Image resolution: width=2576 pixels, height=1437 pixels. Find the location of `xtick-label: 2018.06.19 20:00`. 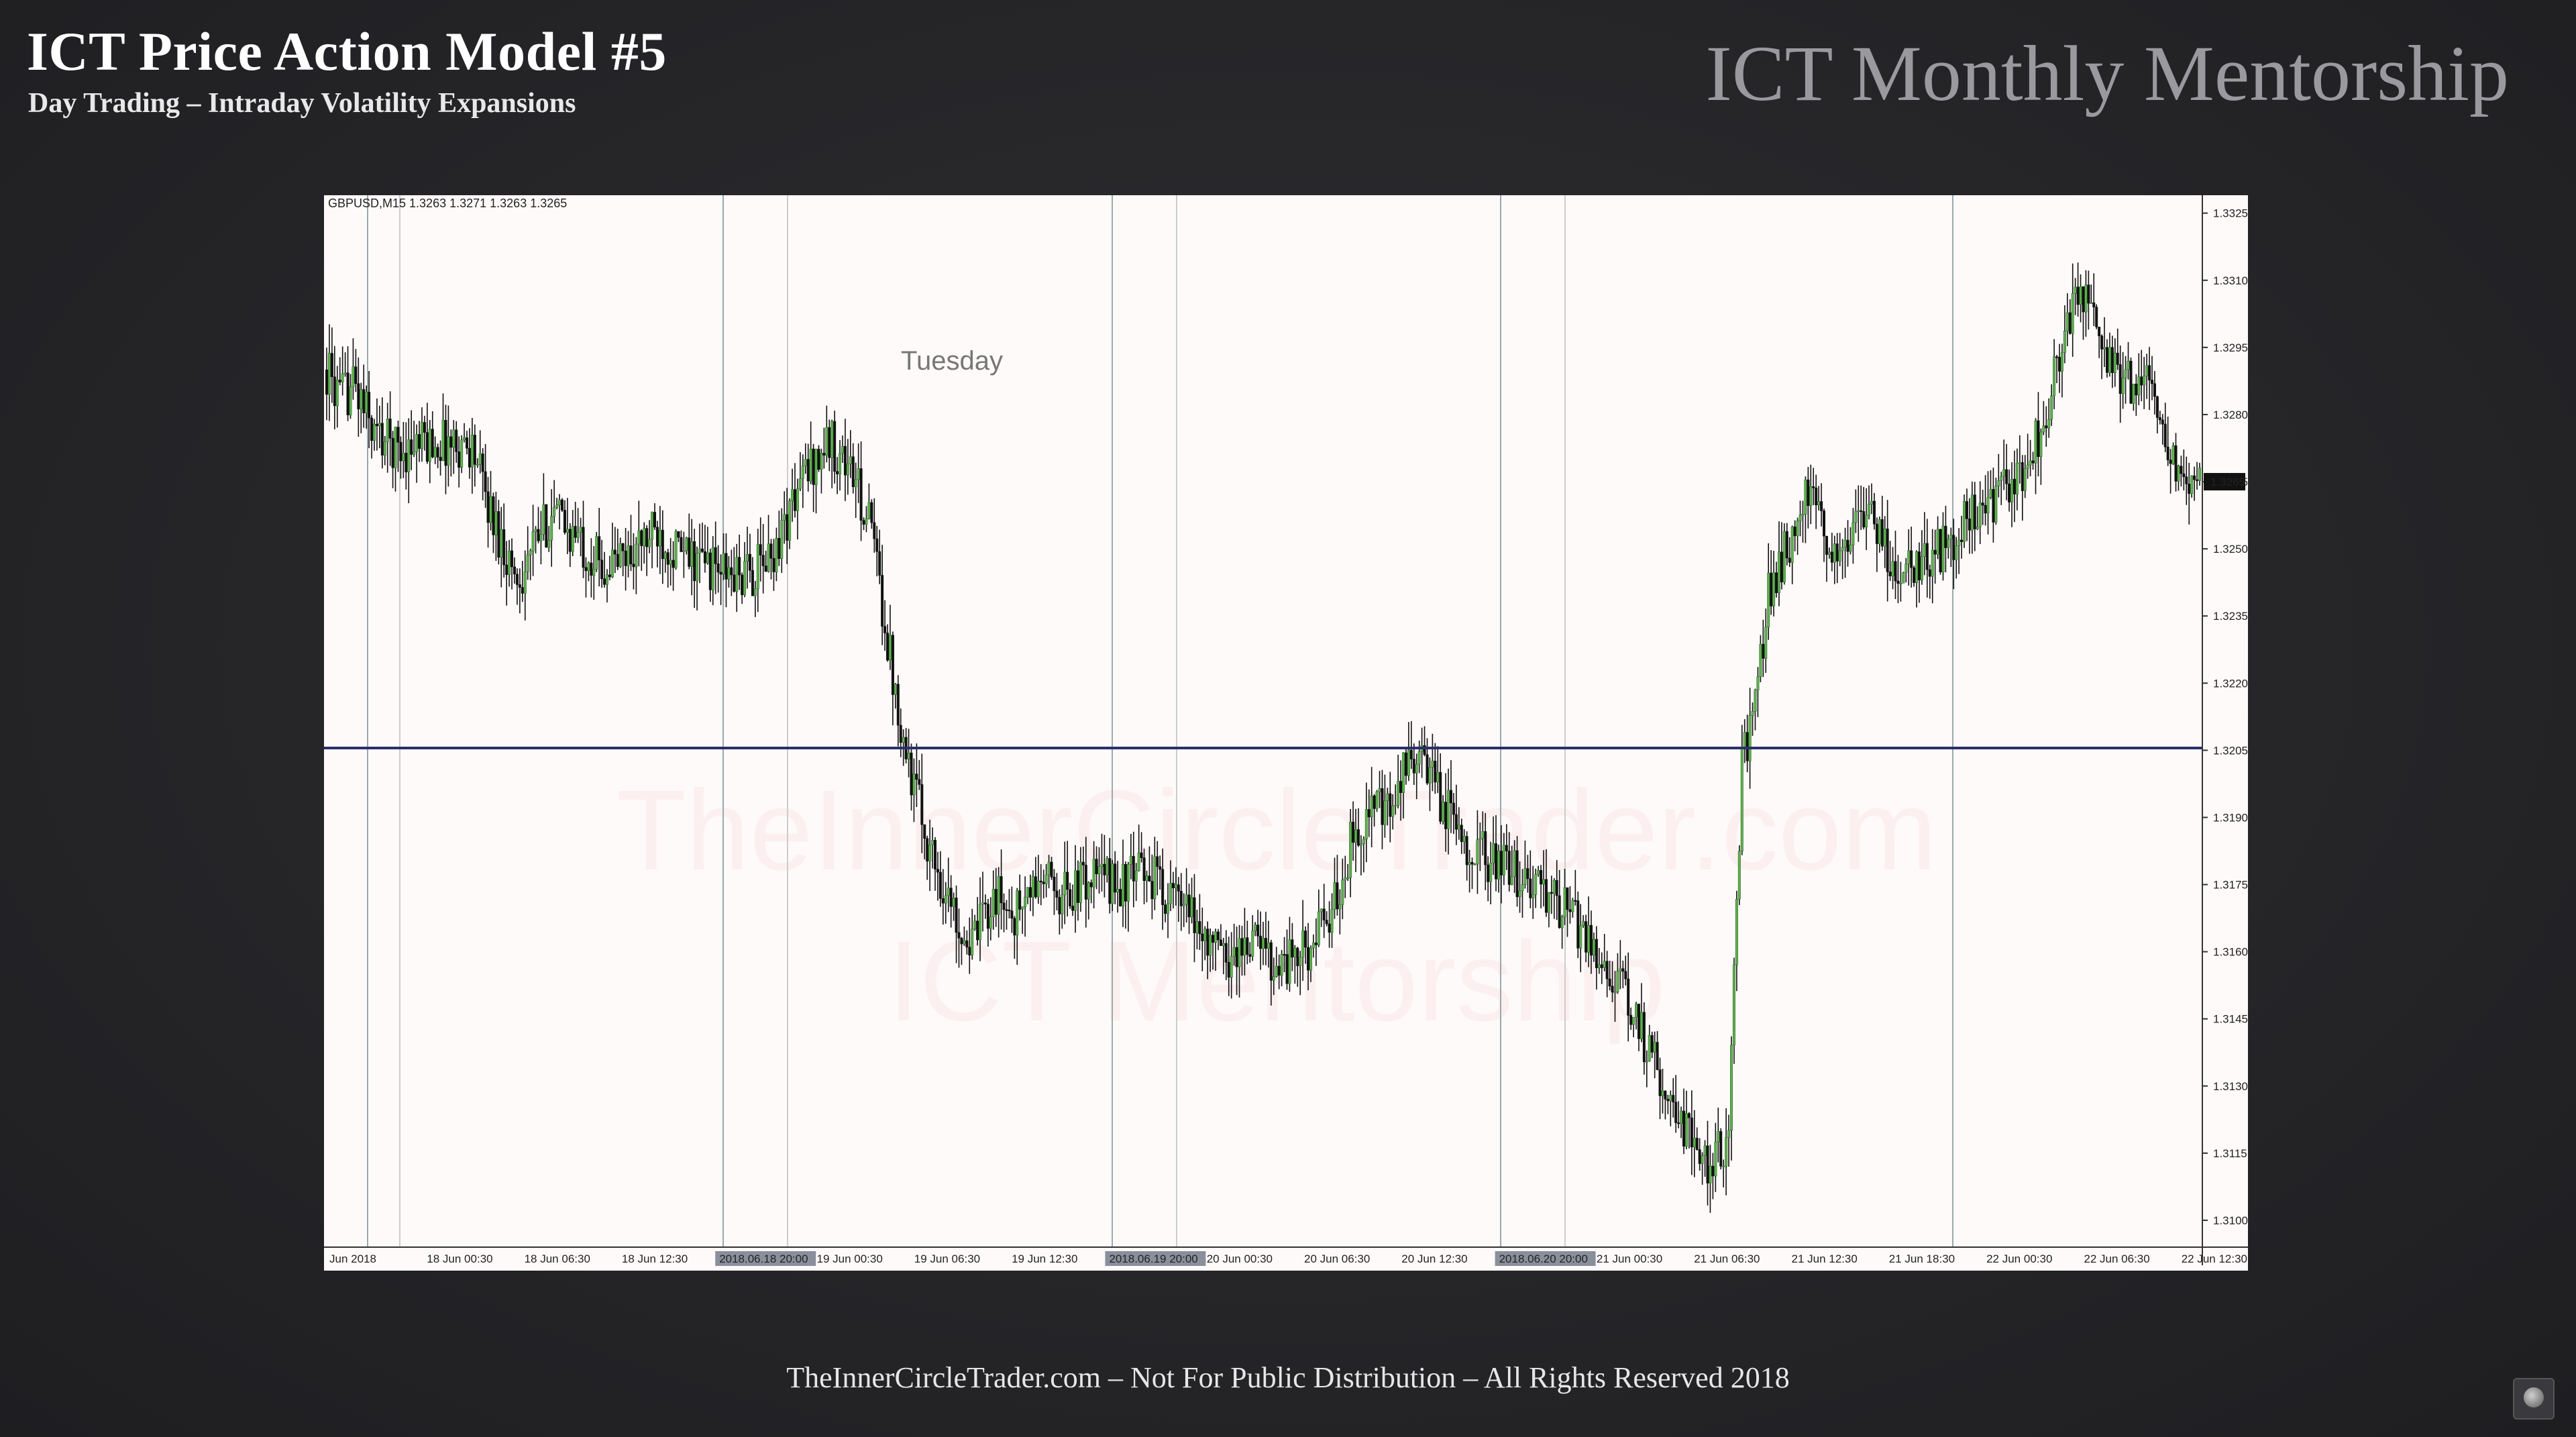

xtick-label: 2018.06.19 20:00 is located at coordinates (1153, 1259).